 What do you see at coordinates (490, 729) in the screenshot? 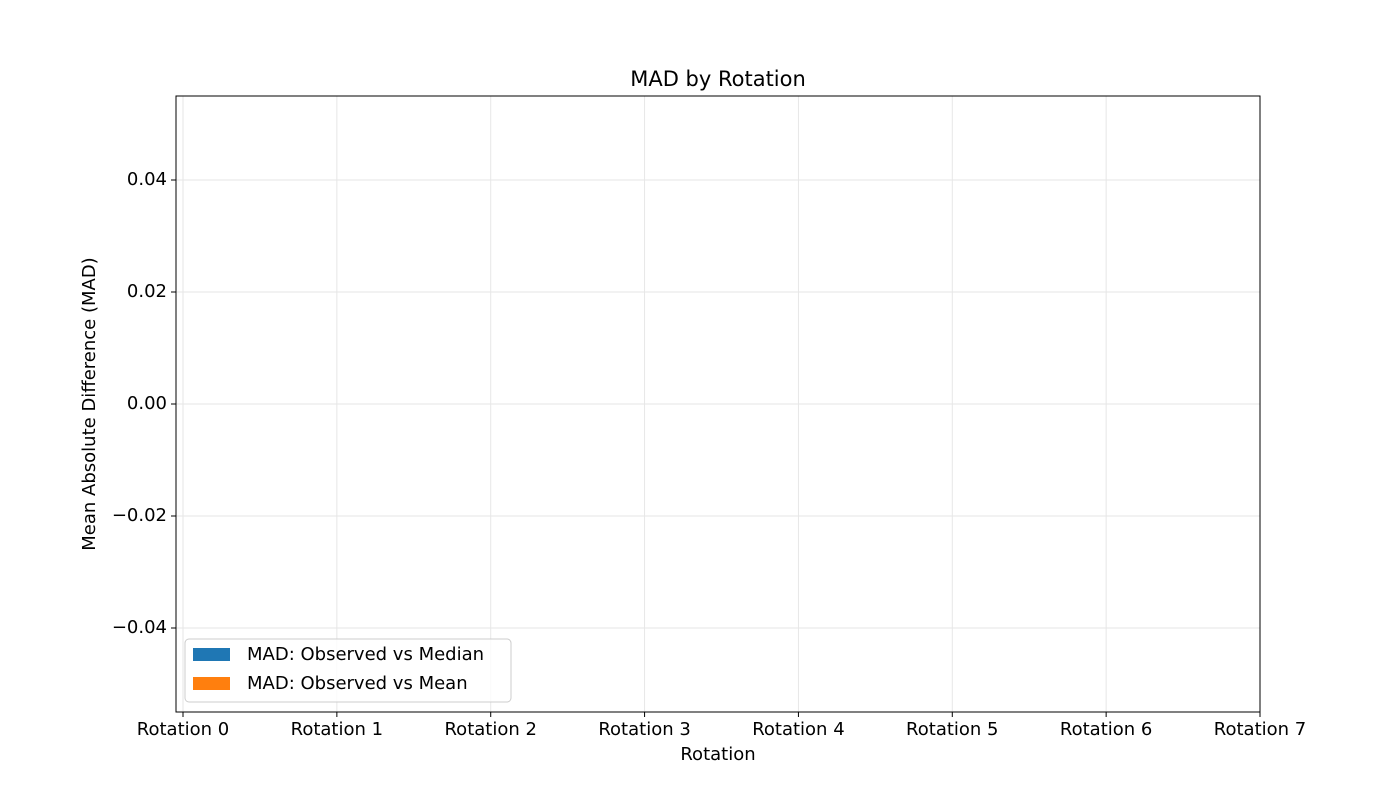
I see `x-tick-label: Rotation 2` at bounding box center [490, 729].